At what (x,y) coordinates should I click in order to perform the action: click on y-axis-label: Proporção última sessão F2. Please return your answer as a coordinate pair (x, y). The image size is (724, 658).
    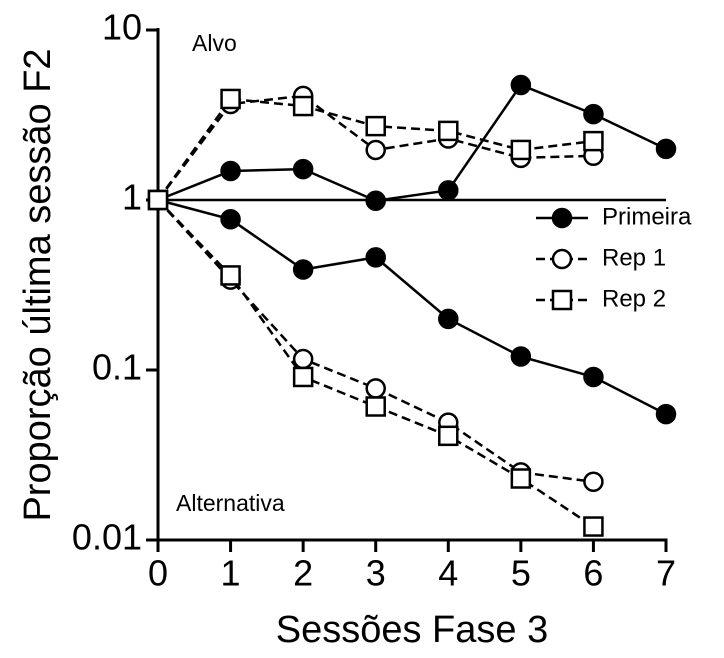
    Looking at the image, I should click on (38, 284).